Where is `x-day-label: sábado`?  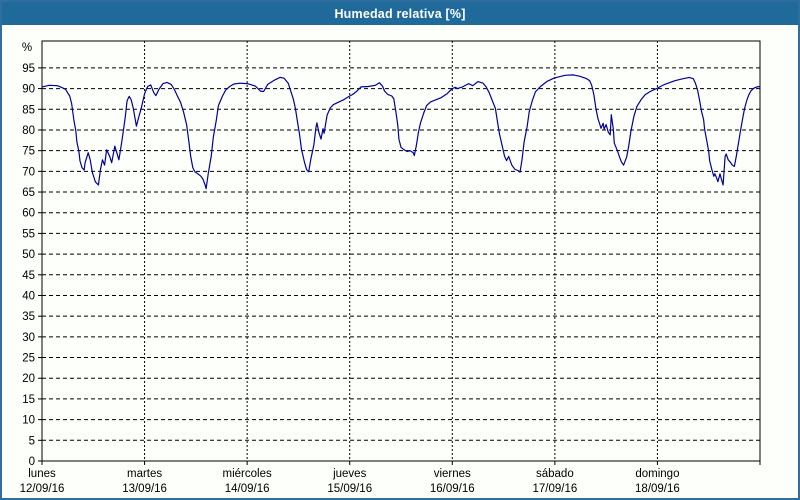 x-day-label: sábado is located at coordinates (555, 474).